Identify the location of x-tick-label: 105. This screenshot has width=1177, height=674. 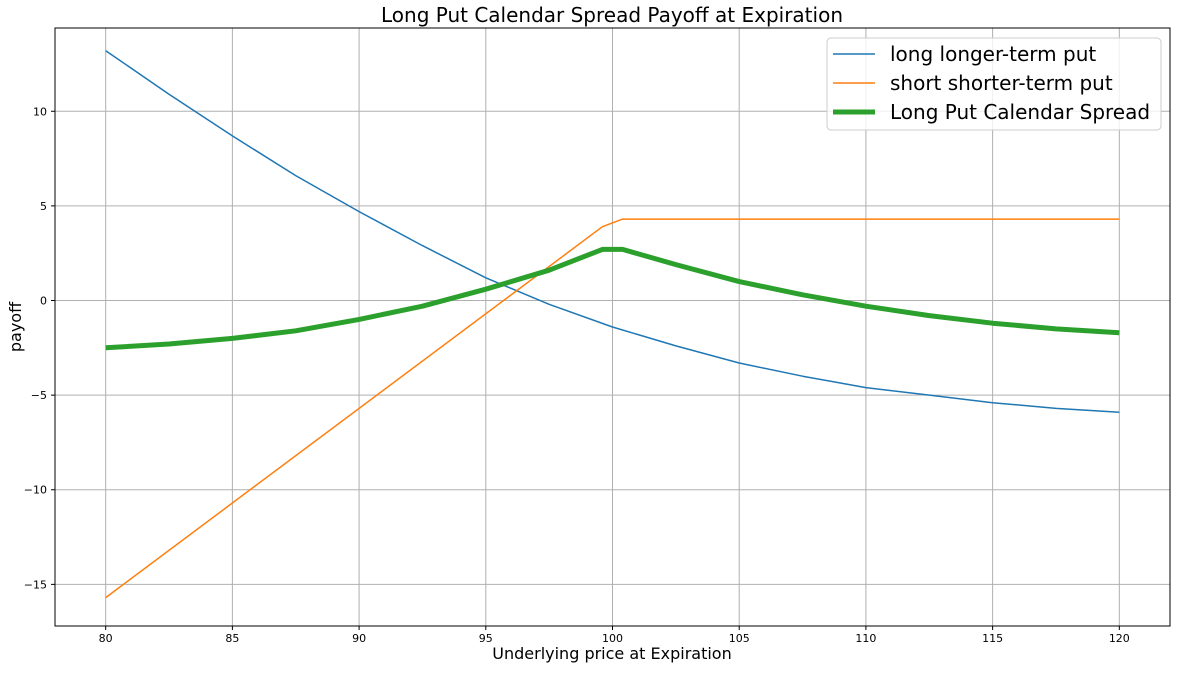
(739, 638).